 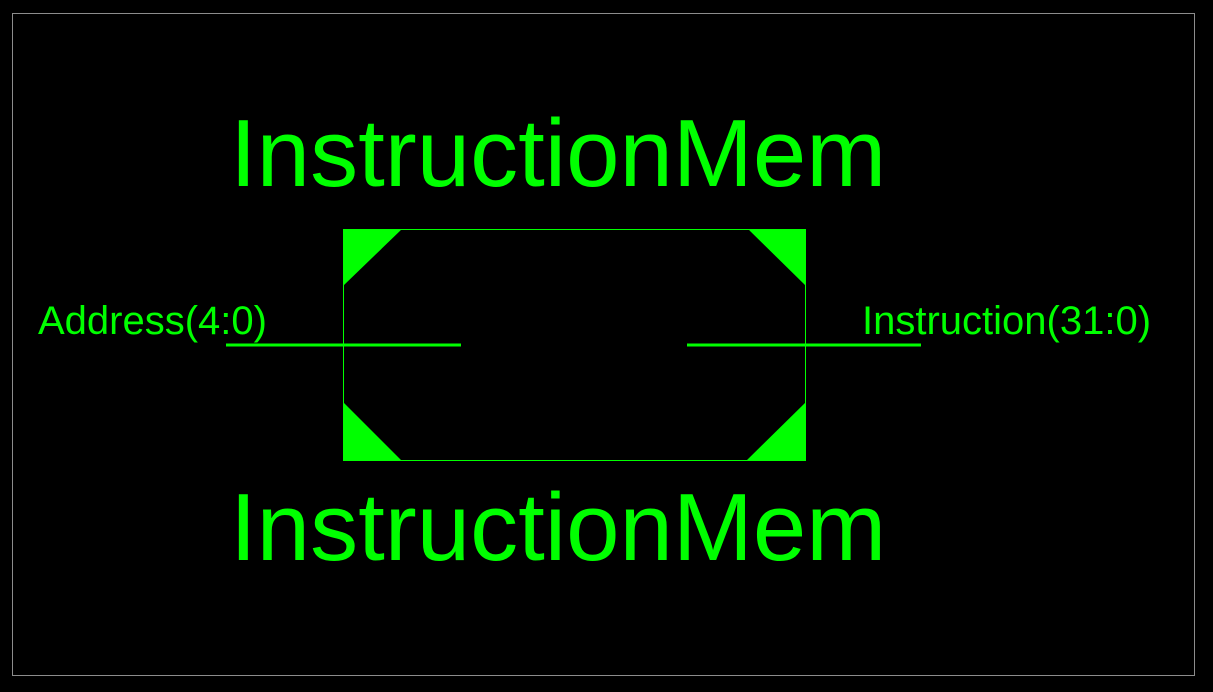 What do you see at coordinates (558, 153) in the screenshot?
I see `instance-name-label: InstructionMem` at bounding box center [558, 153].